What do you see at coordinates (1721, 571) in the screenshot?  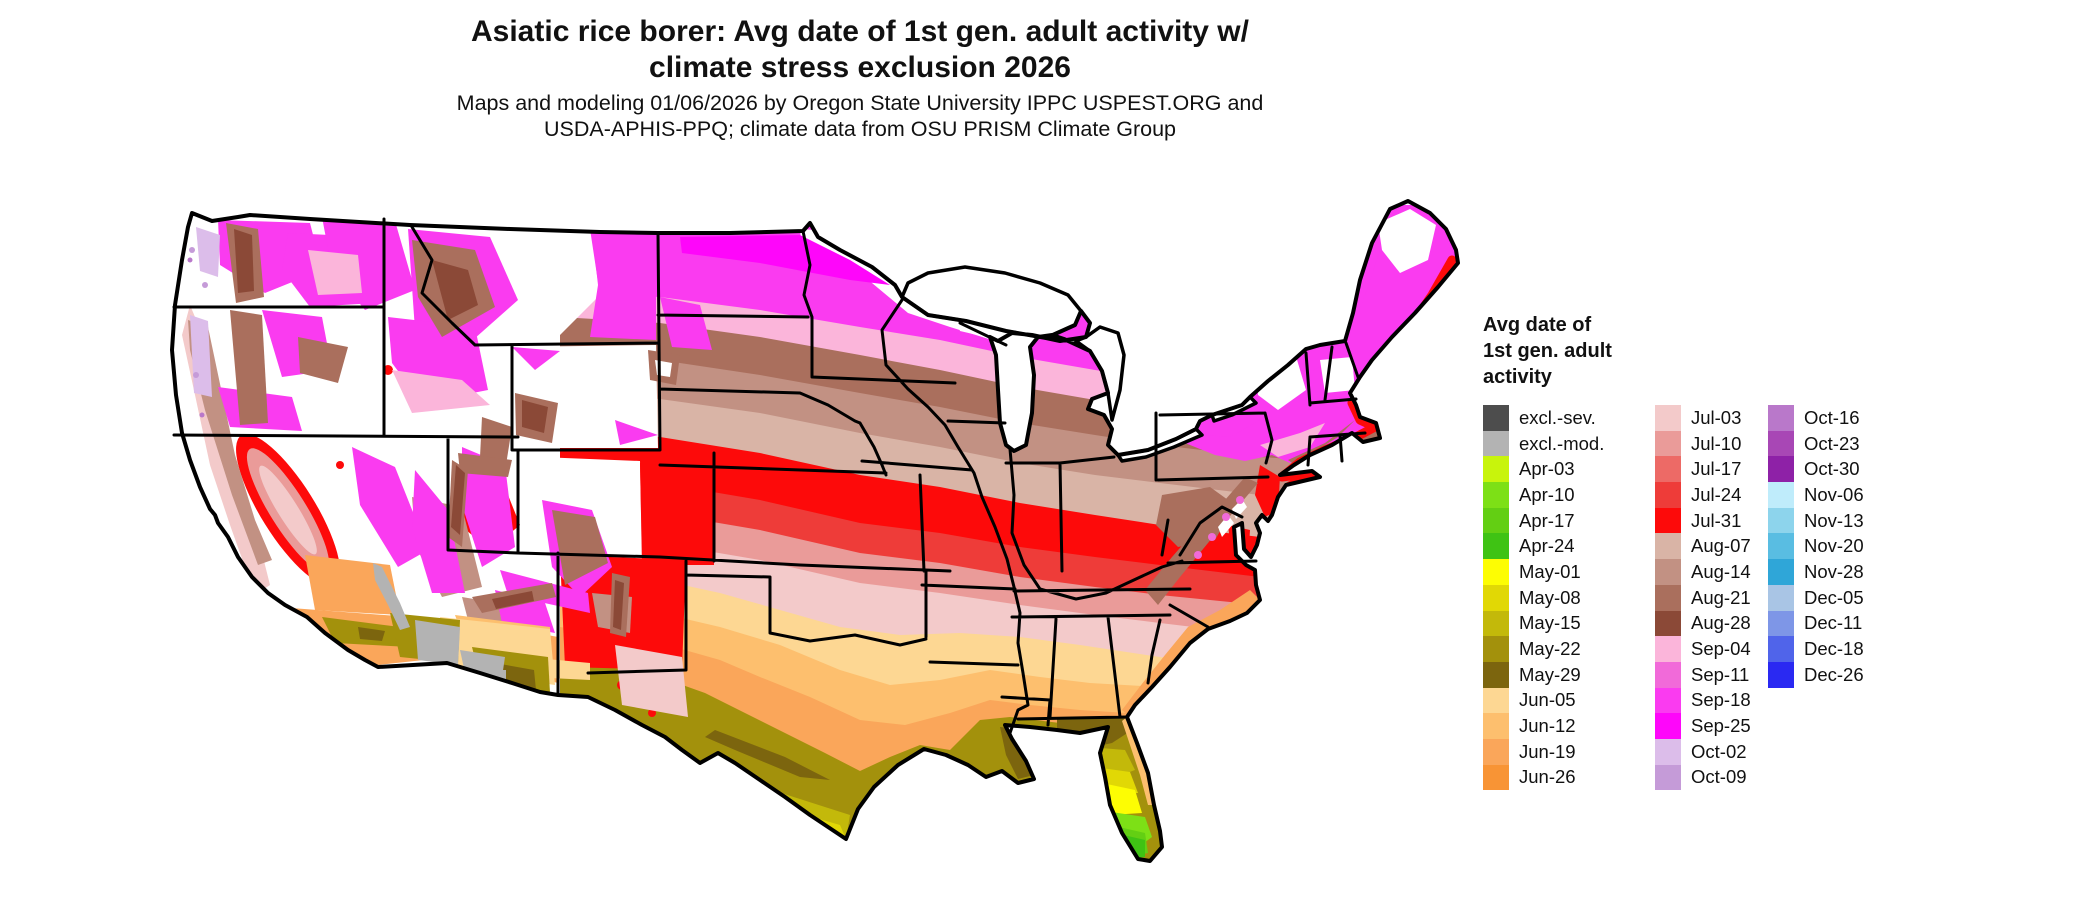 I see `legend-label: Aug-14` at bounding box center [1721, 571].